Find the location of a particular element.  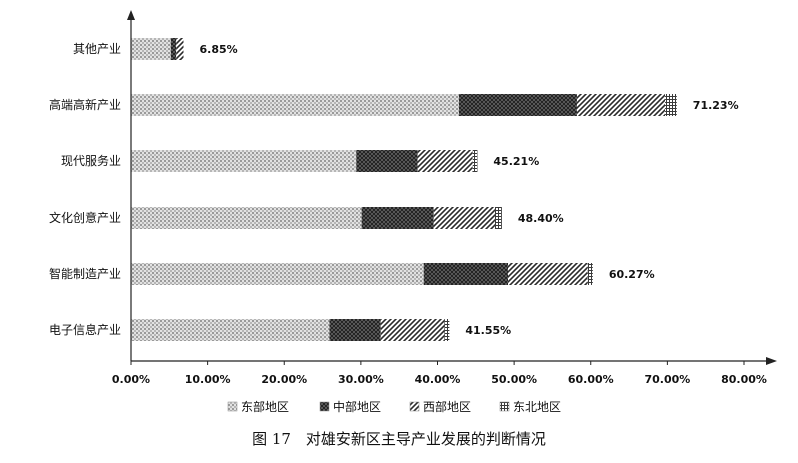

y-axis-arrow is located at coordinates (131, 15).